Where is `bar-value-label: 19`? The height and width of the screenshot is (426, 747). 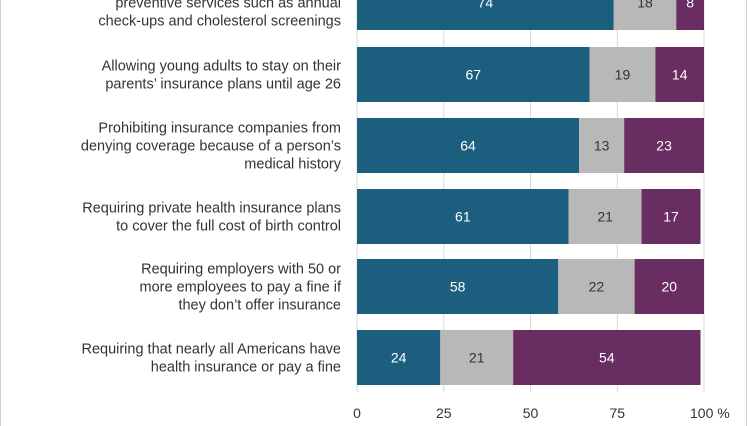
bar-value-label: 19 is located at coordinates (623, 75).